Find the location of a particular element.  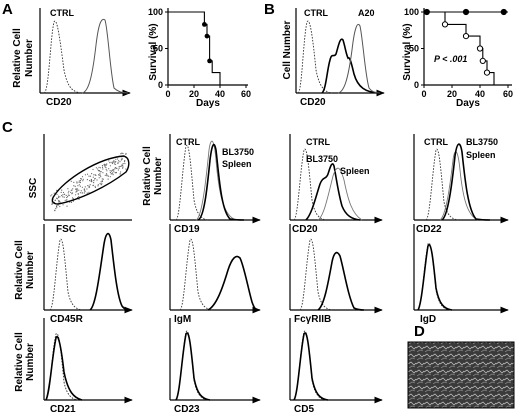

igd-histogram-panel: IgD is located at coordinates (461, 274).